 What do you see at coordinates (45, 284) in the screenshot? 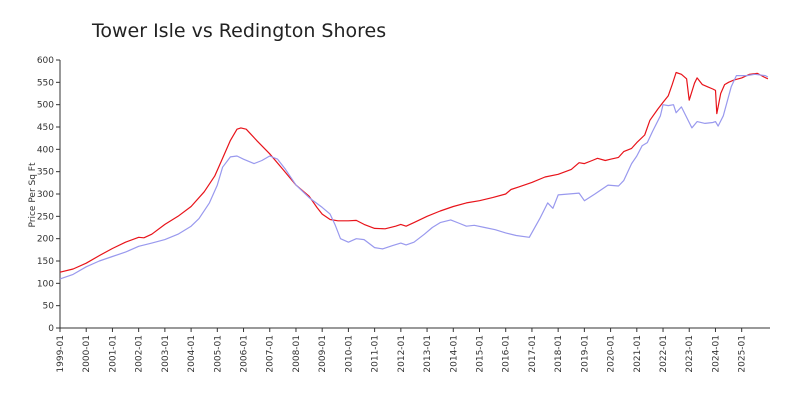
I see `y-tick-label: 100` at bounding box center [45, 284].